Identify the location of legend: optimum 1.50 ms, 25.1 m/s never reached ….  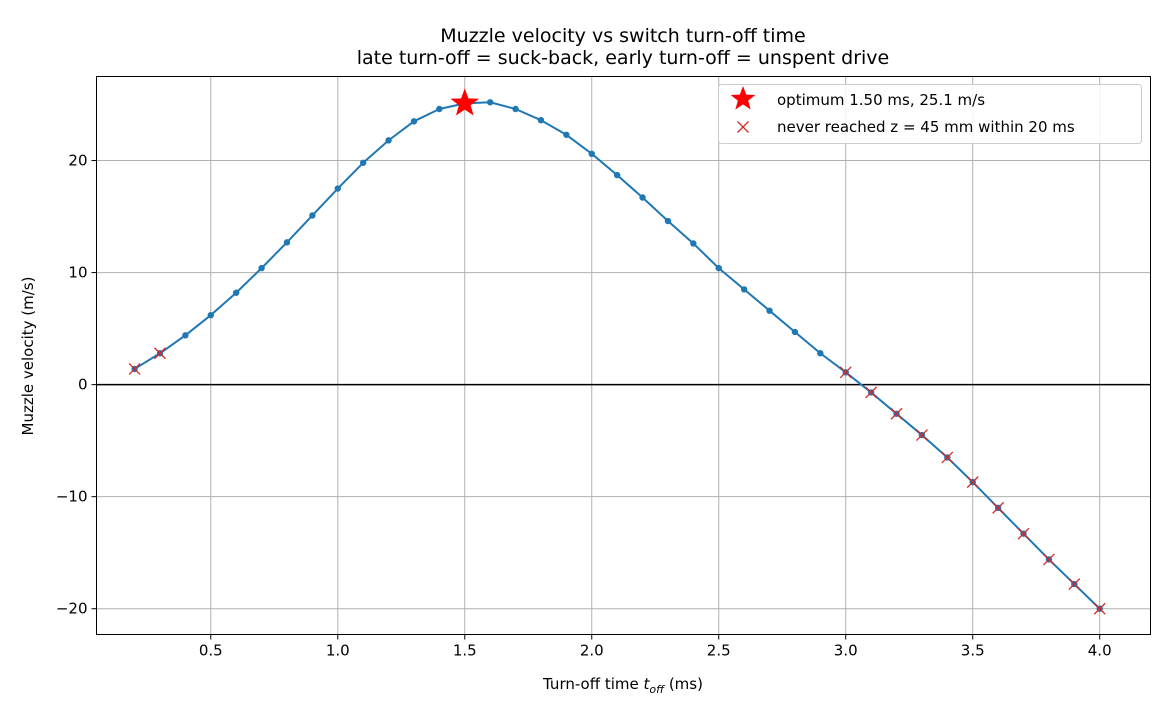
(930, 114).